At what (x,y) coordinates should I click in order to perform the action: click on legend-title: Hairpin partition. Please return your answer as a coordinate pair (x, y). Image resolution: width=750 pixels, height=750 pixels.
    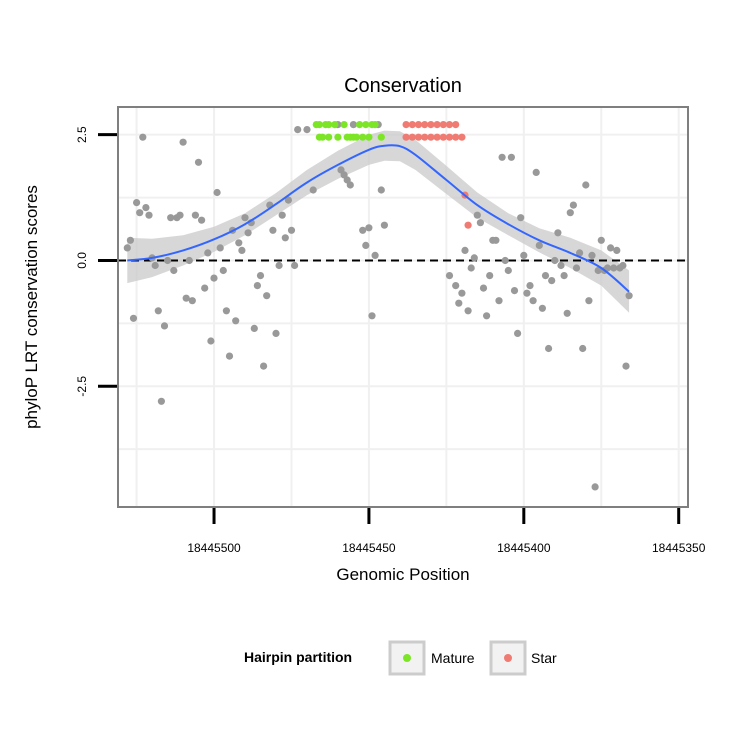
    Looking at the image, I should click on (298, 657).